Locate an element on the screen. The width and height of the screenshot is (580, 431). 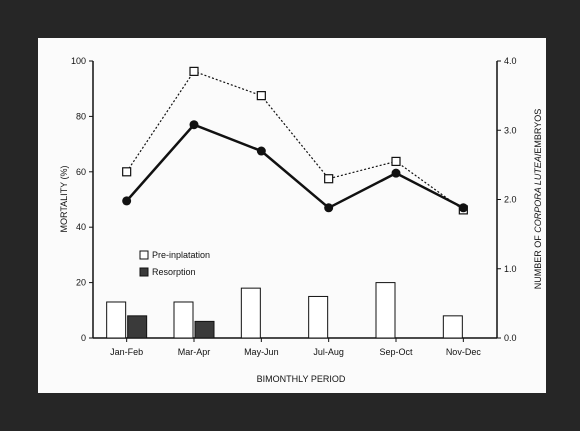
y-tick-label-right: 3.0 is located at coordinates (510, 130).